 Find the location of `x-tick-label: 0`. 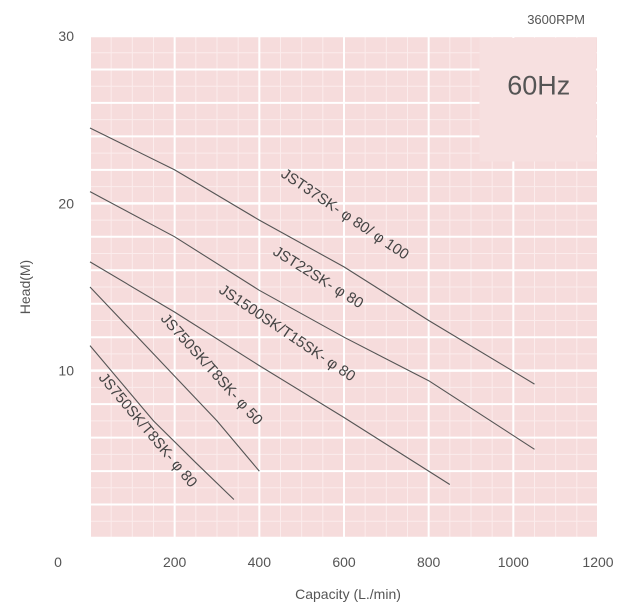

x-tick-label: 0 is located at coordinates (58, 562).